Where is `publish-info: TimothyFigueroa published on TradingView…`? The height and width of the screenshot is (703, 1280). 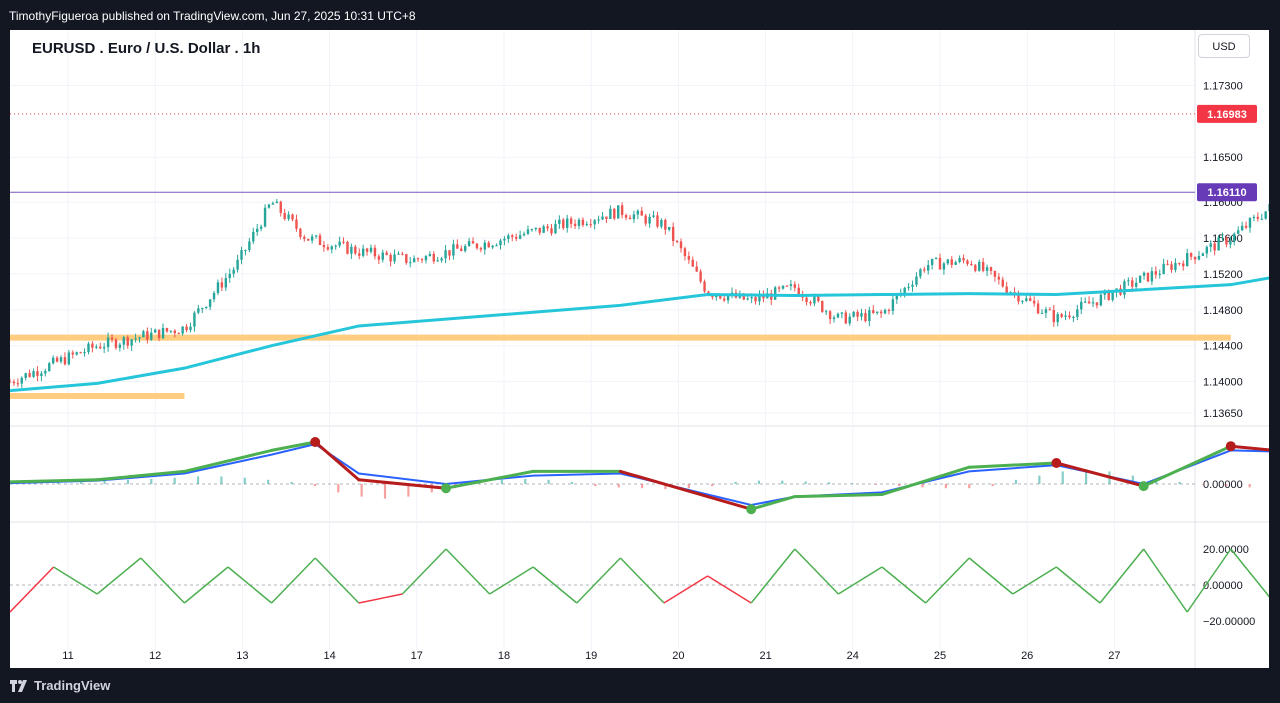
publish-info: TimothyFigueroa published on TradingView… is located at coordinates (212, 16).